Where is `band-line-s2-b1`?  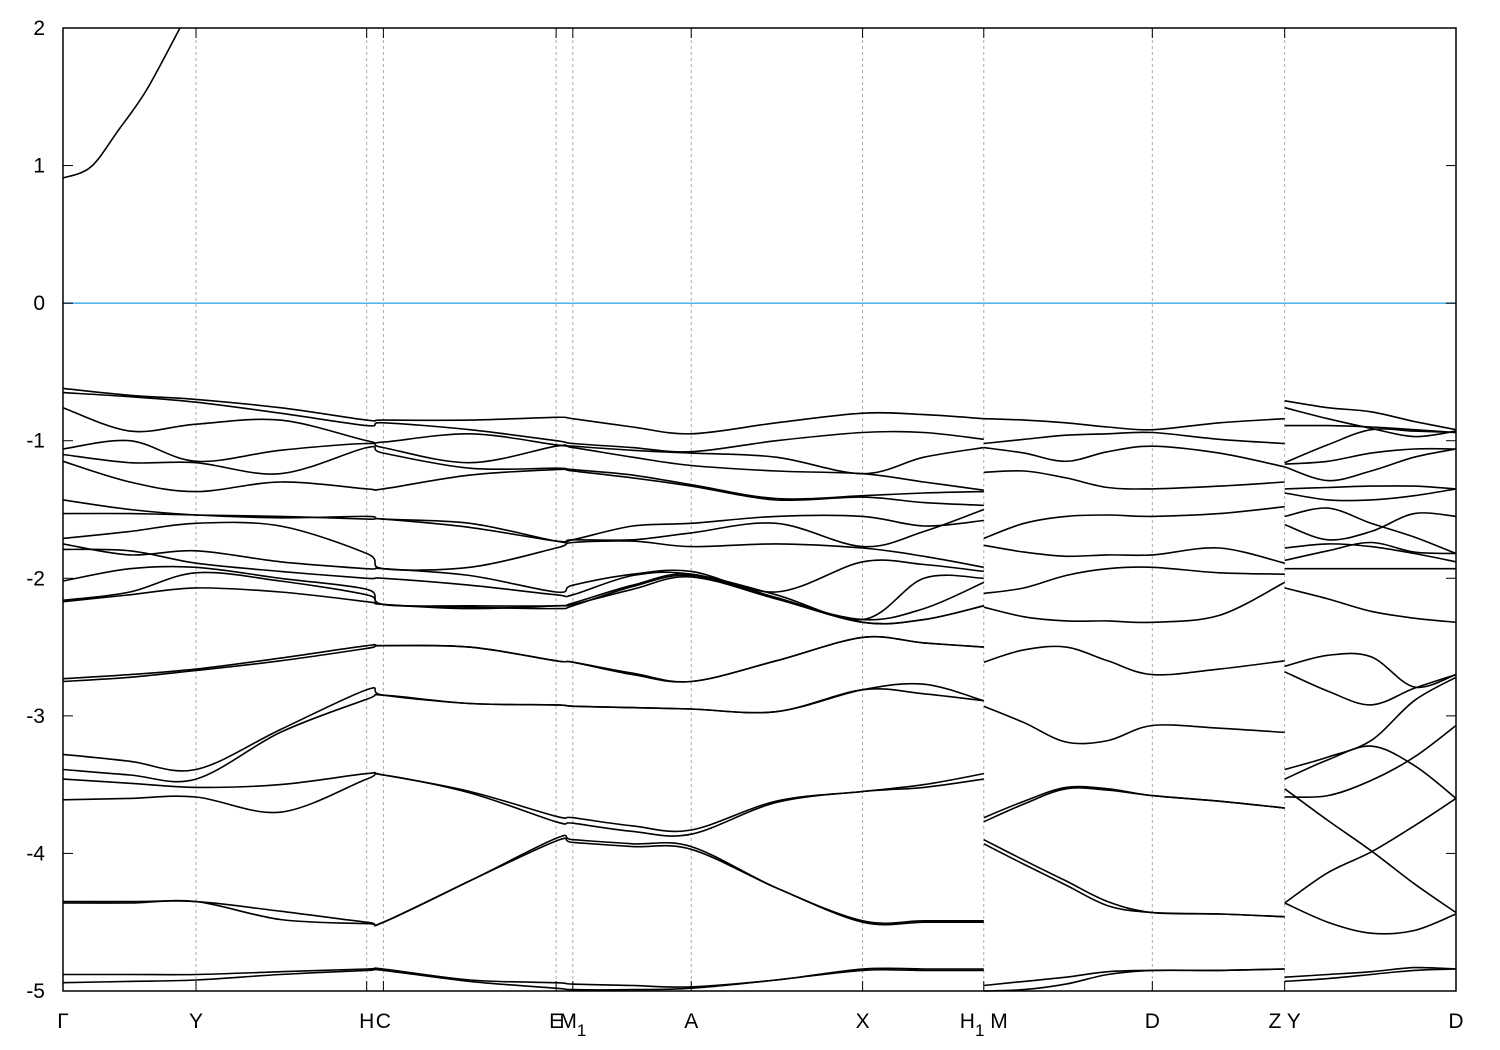 band-line-s2-b1 is located at coordinates (1134, 438).